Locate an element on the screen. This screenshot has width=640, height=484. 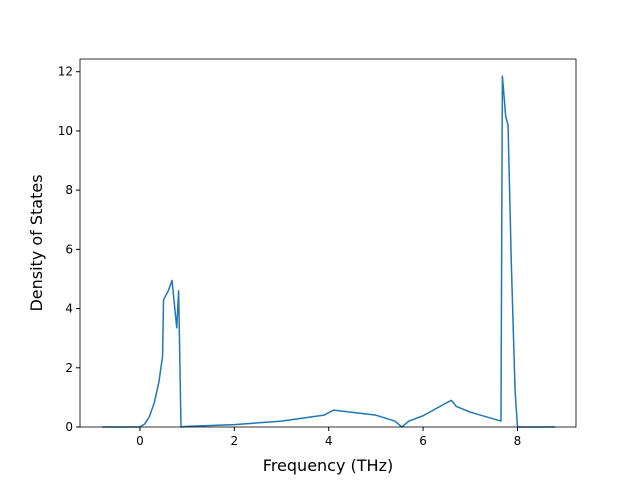
y-tick-label: 12 is located at coordinates (65, 72).